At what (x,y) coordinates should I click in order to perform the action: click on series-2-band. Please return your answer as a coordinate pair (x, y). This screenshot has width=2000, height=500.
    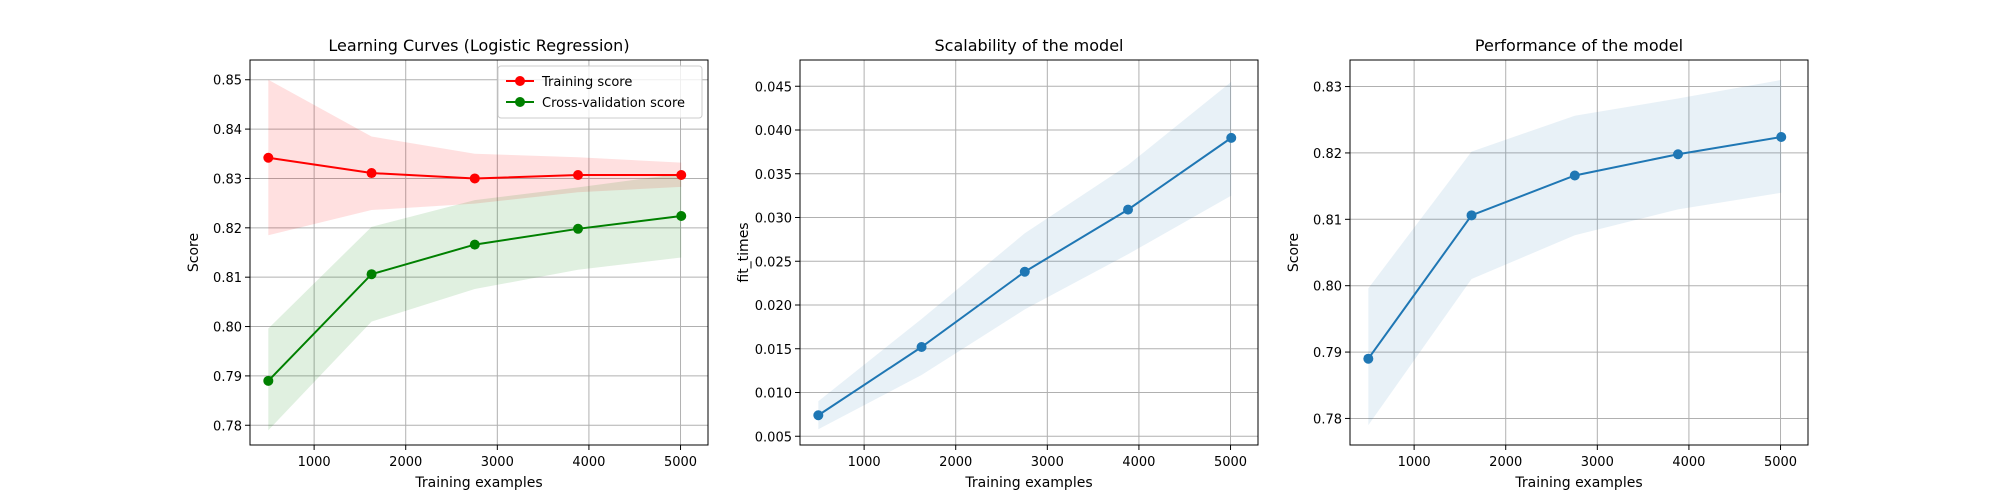
    Looking at the image, I should click on (475, 302).